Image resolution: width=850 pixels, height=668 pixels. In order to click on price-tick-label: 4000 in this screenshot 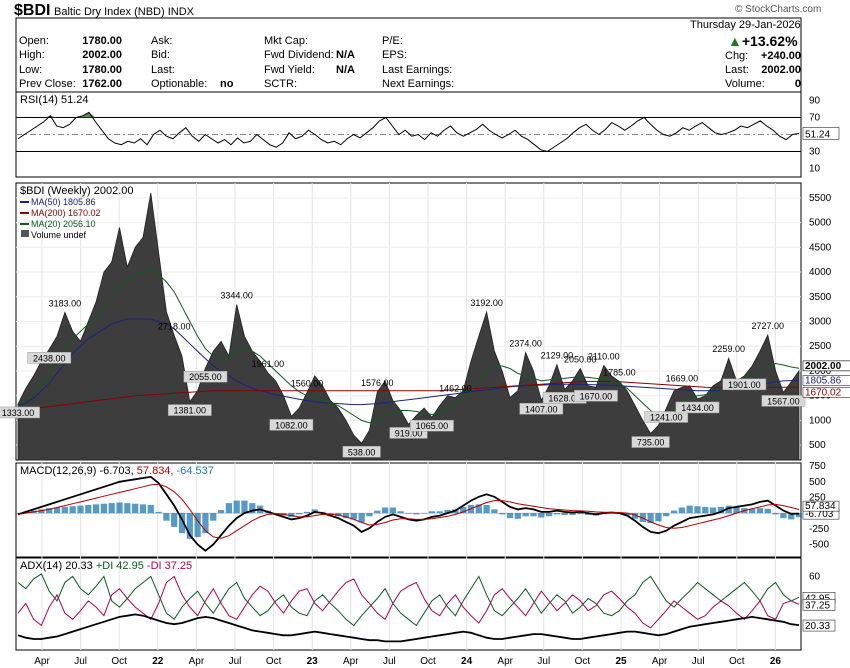, I will do `click(820, 272)`.